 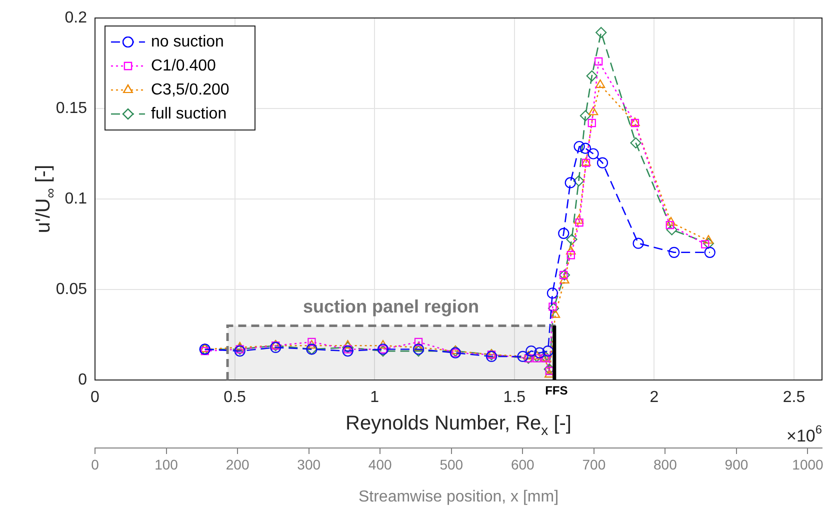 What do you see at coordinates (190, 89) in the screenshot?
I see `legend-label: C3,5/0.200` at bounding box center [190, 89].